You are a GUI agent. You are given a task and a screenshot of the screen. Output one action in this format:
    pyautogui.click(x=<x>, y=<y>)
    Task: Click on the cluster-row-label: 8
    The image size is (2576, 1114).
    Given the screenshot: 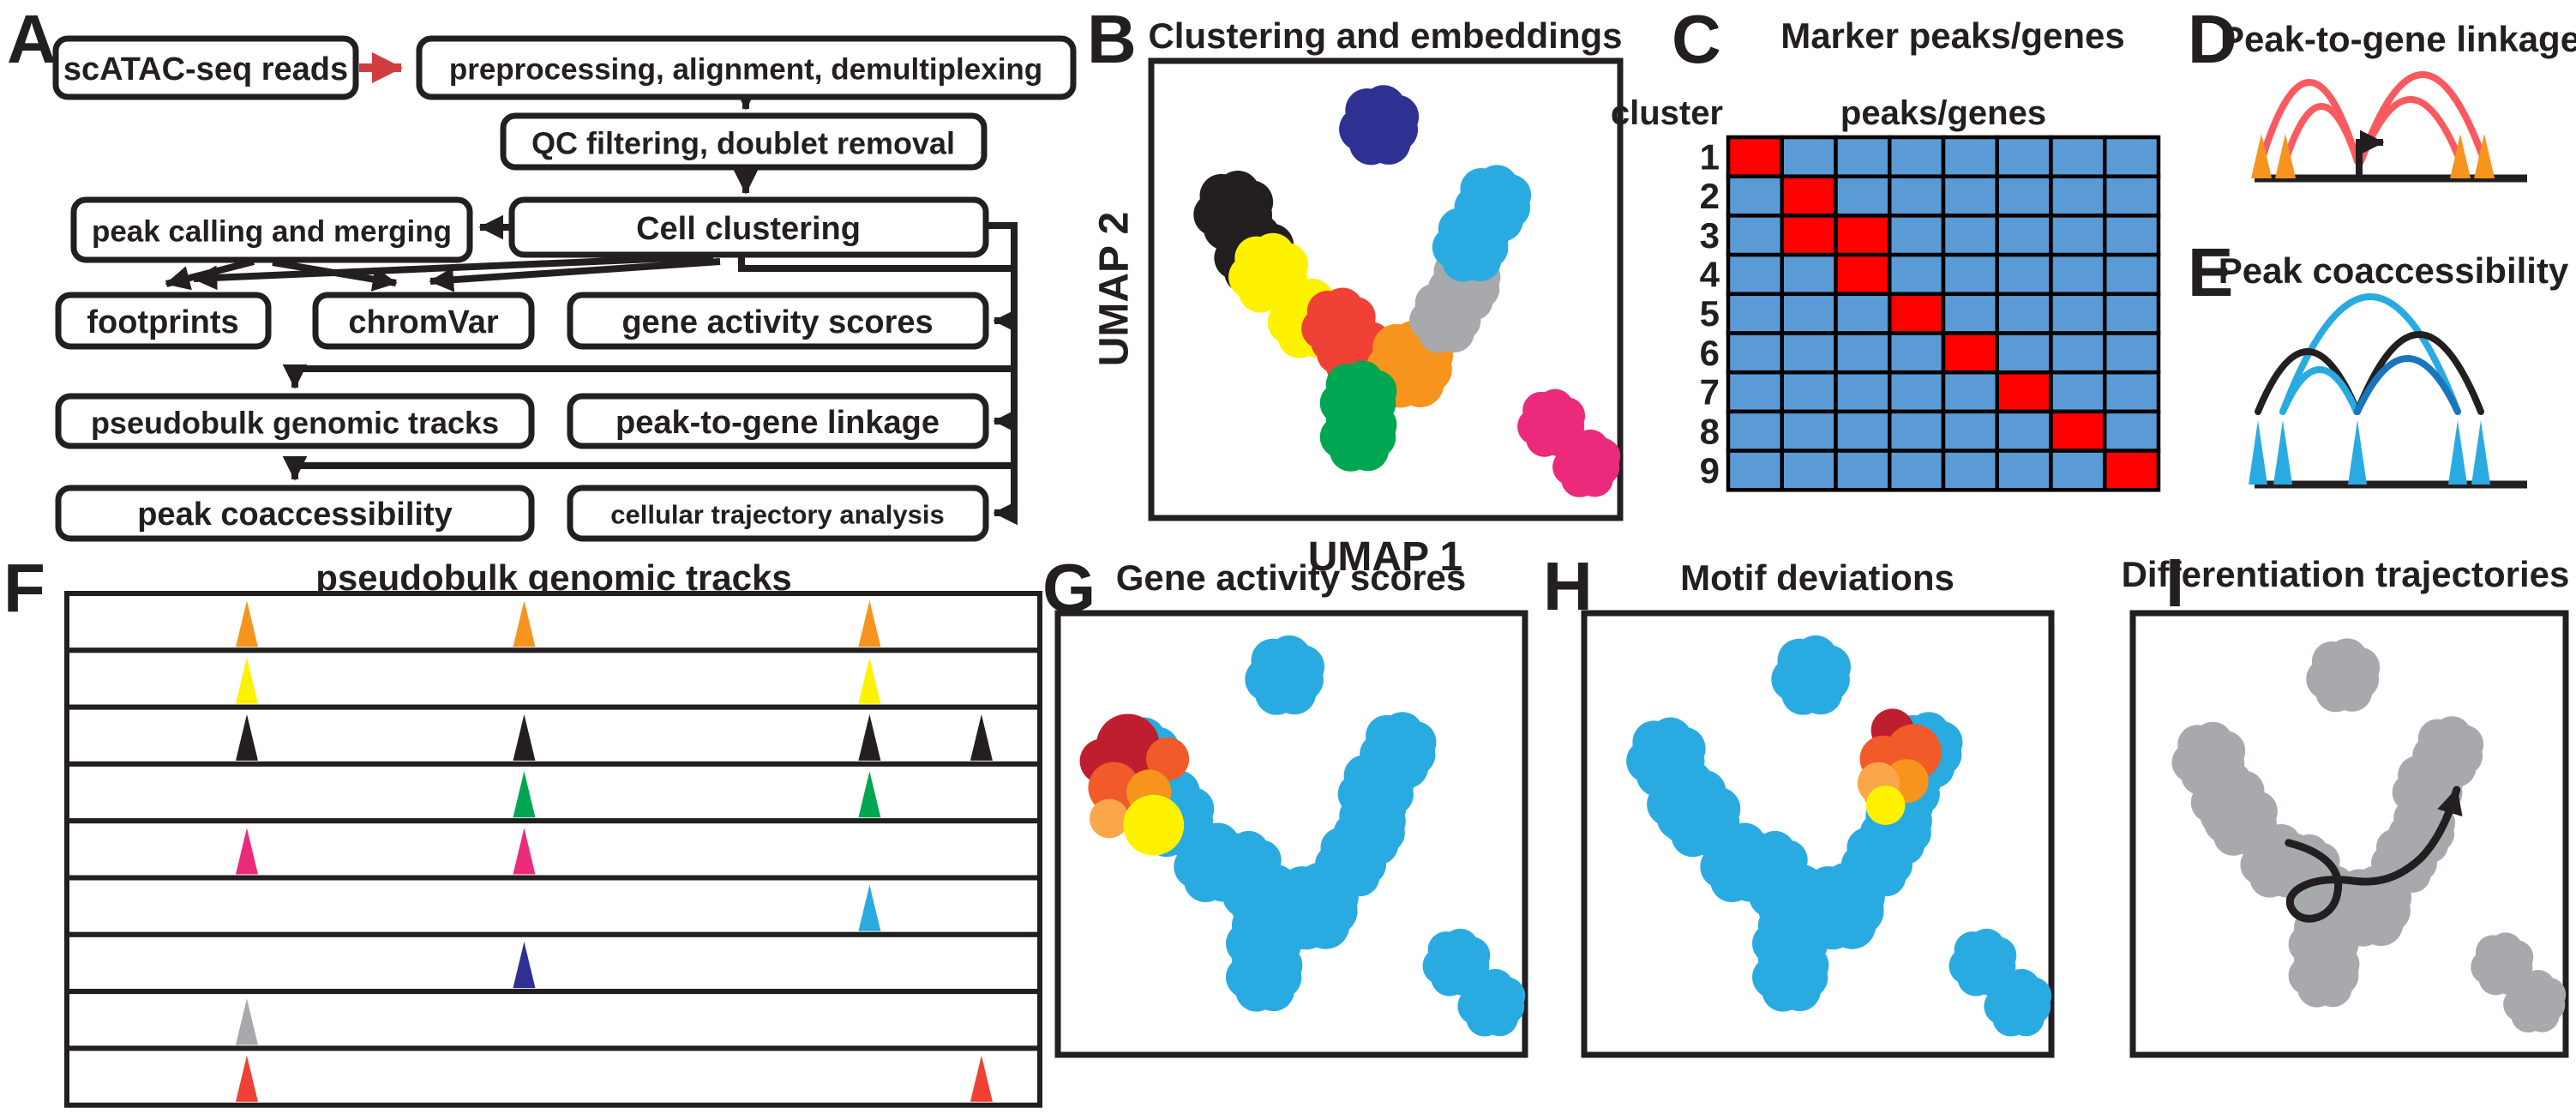 What is the action you would take?
    pyautogui.click(x=1710, y=431)
    